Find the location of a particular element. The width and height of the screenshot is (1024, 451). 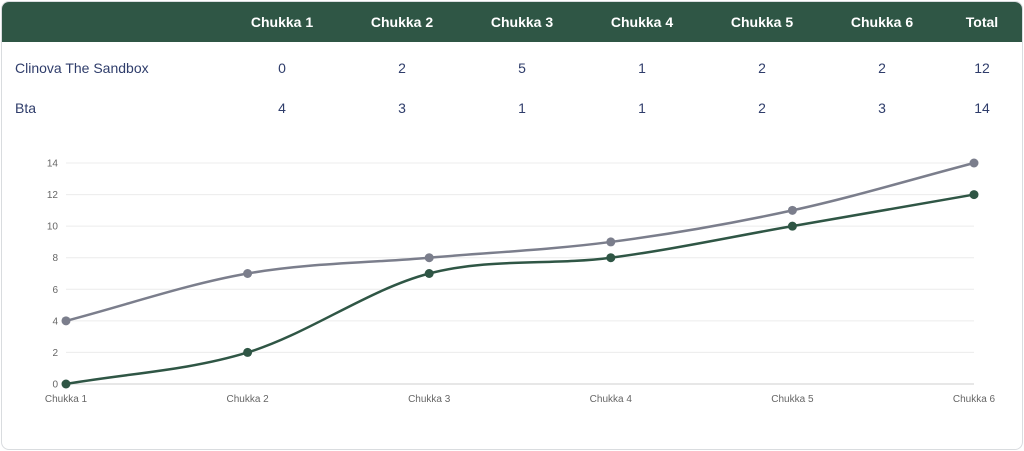

y-tick-label: 8 is located at coordinates (55, 258).